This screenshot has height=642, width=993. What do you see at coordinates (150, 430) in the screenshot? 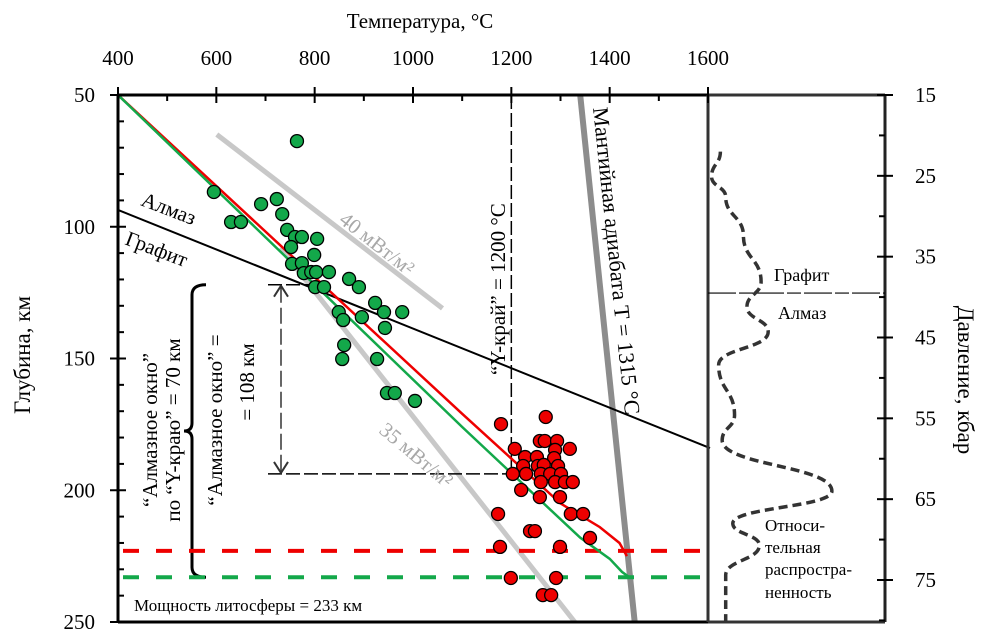
I see `label-window-y-1: “Алмазное окно”` at bounding box center [150, 430].